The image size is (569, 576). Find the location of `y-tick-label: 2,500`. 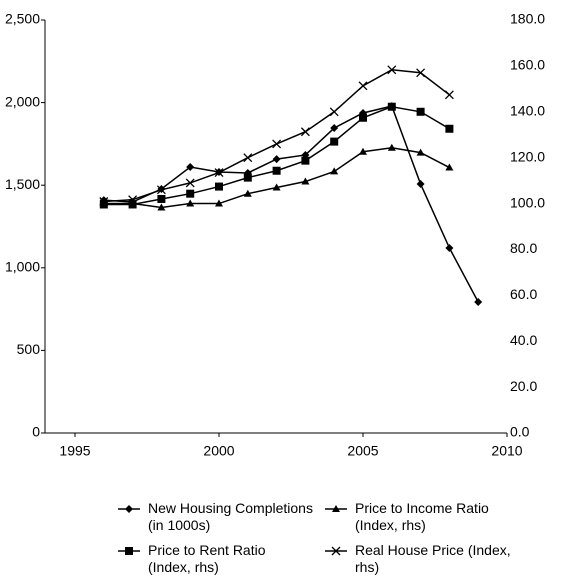

y-tick-label: 2,500 is located at coordinates (22, 19).